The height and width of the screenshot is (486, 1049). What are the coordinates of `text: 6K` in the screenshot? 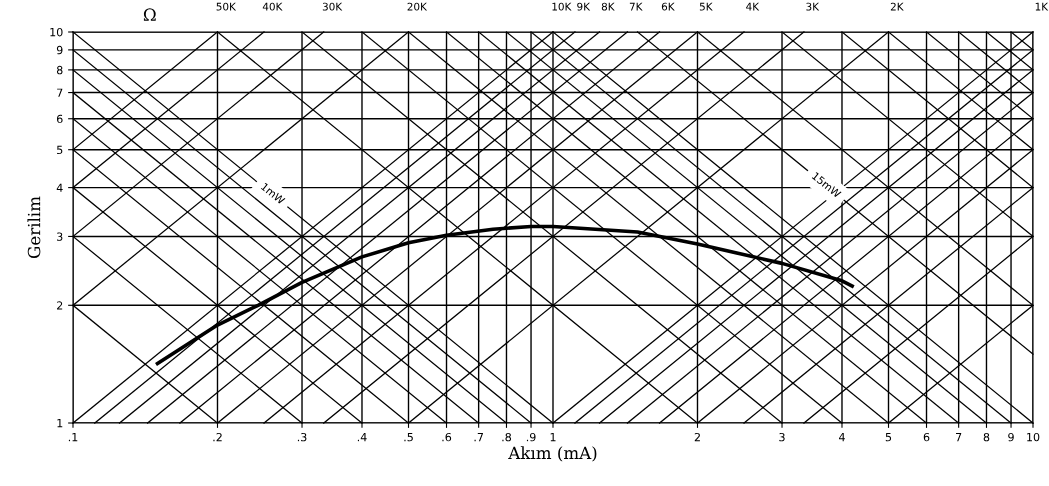 It's located at (668, 6).